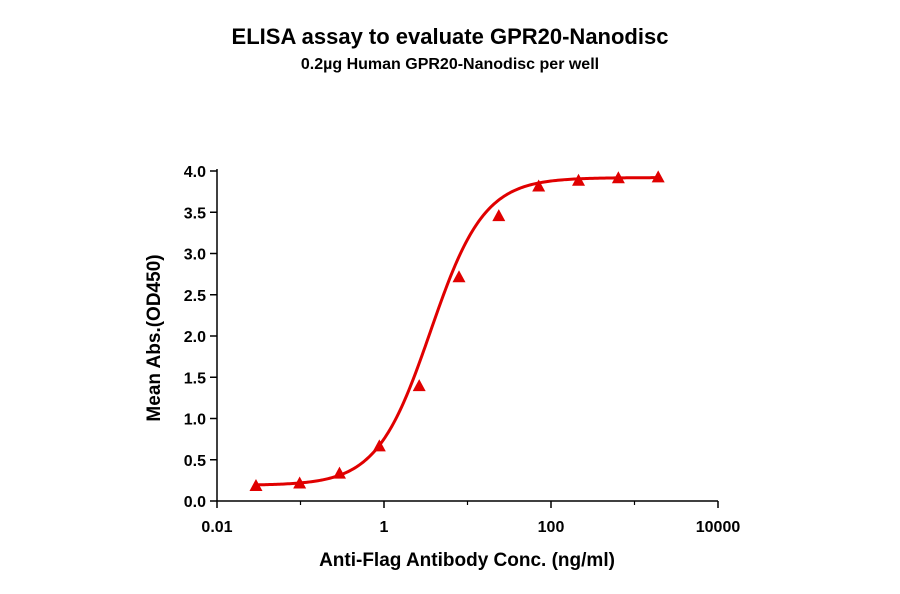 Image resolution: width=900 pixels, height=594 pixels. I want to click on y-tick-label: 0.0, so click(195, 502).